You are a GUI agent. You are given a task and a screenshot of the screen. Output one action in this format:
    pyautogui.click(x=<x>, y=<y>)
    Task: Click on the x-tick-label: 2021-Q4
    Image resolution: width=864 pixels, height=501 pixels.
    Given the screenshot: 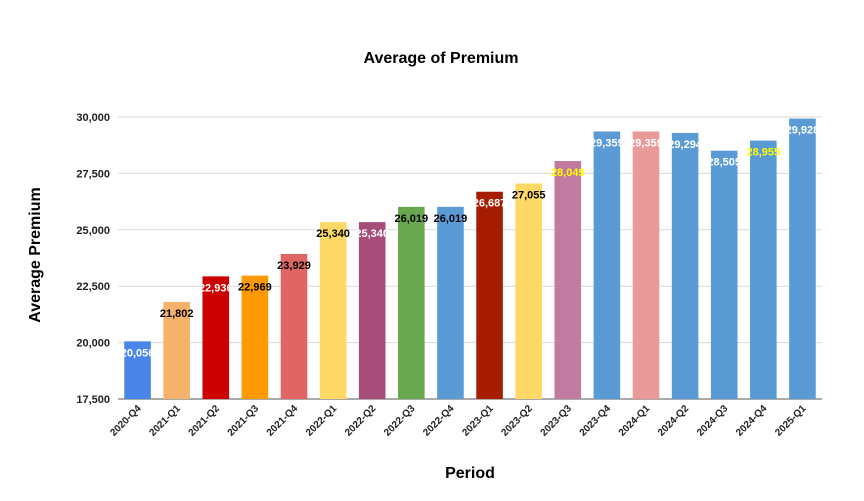 What is the action you would take?
    pyautogui.click(x=283, y=421)
    